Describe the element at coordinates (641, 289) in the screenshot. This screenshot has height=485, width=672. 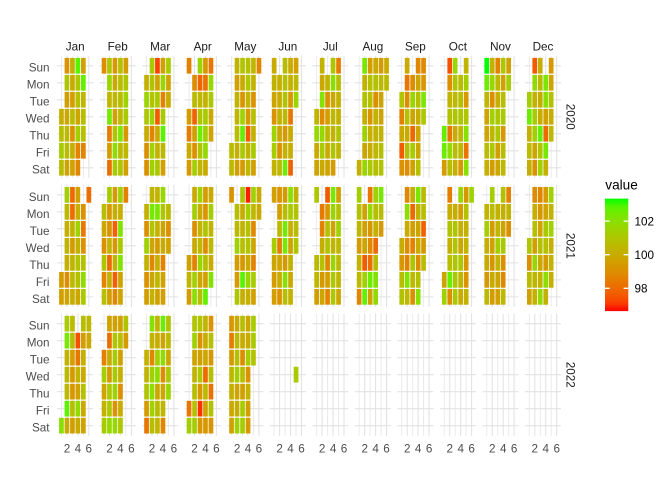
I see `svg-text: 98` at that location.